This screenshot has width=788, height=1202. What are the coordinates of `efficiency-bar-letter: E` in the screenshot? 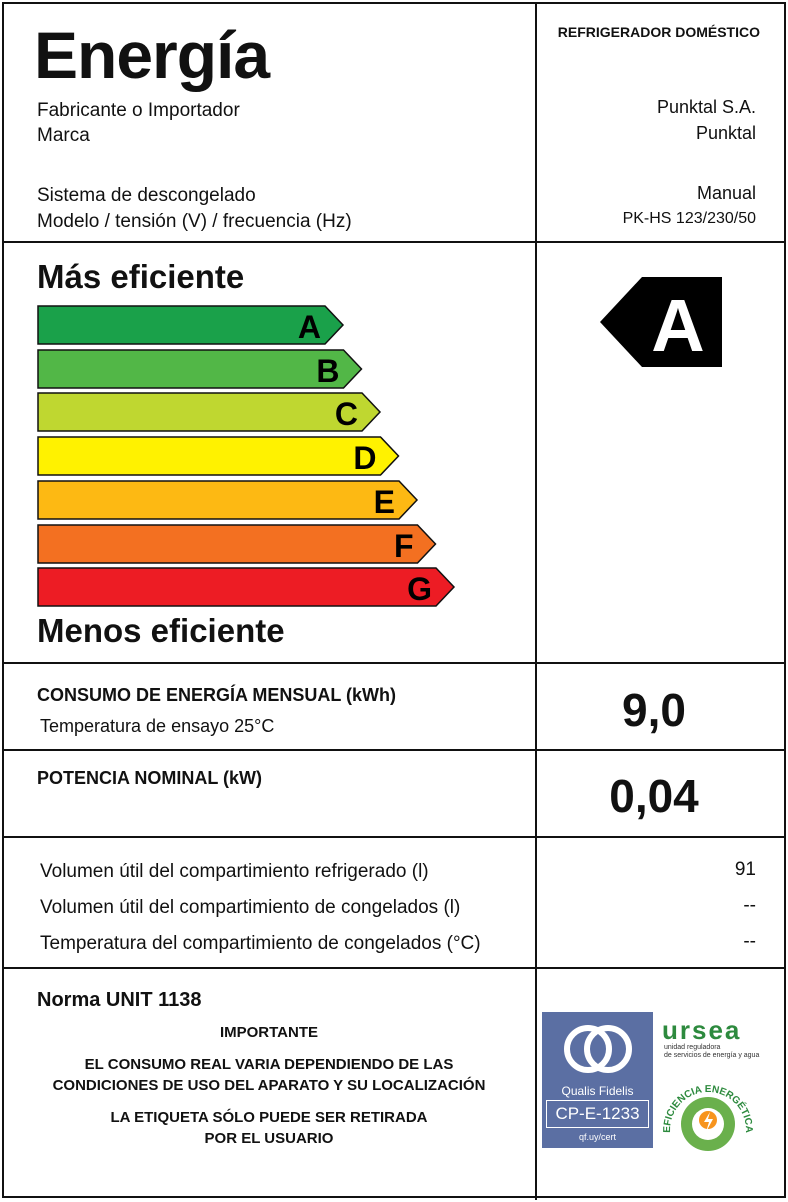 It's located at (384, 502).